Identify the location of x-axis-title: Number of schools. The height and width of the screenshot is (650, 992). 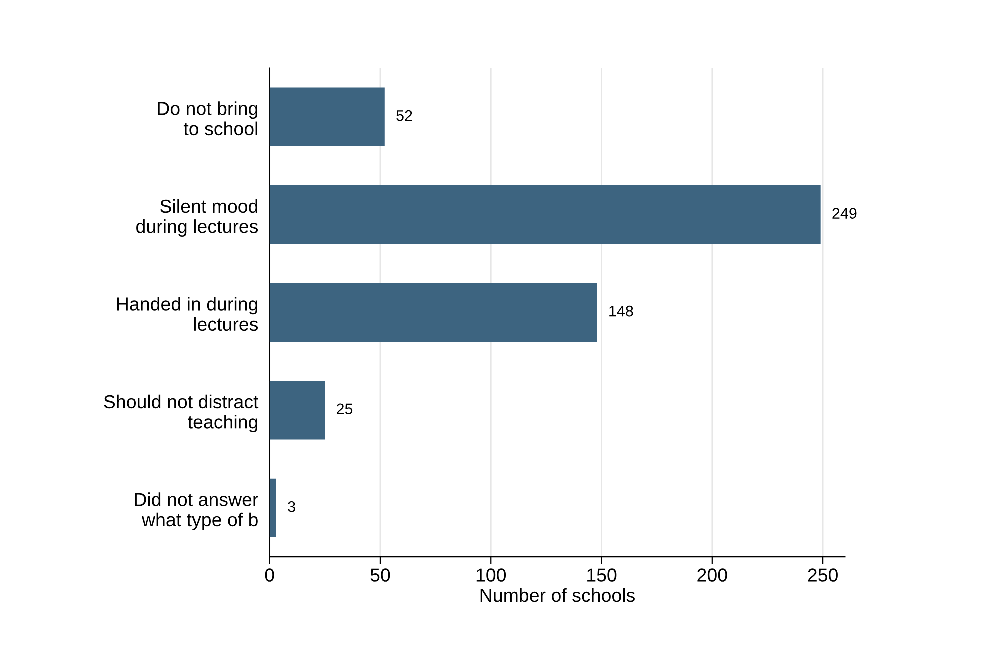
(557, 595).